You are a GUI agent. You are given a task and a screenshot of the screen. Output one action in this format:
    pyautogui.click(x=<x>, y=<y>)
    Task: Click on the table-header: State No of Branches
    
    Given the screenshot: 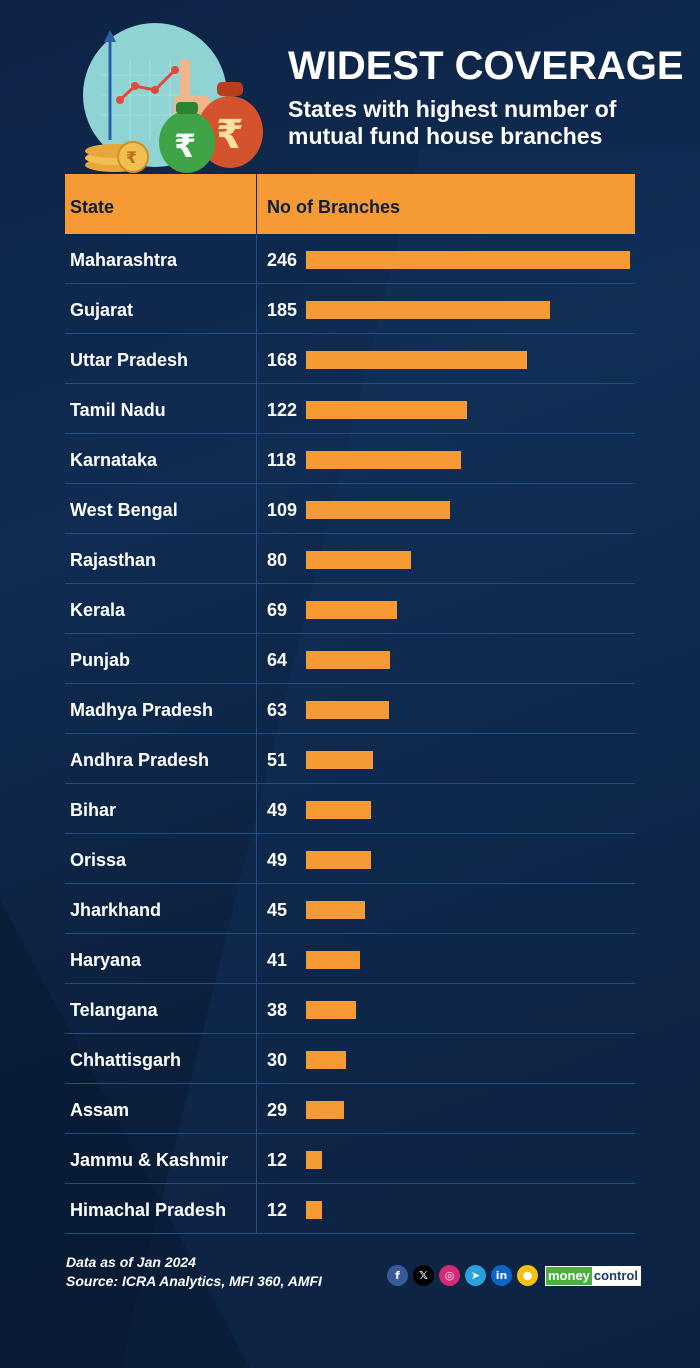 What is the action you would take?
    pyautogui.click(x=350, y=204)
    